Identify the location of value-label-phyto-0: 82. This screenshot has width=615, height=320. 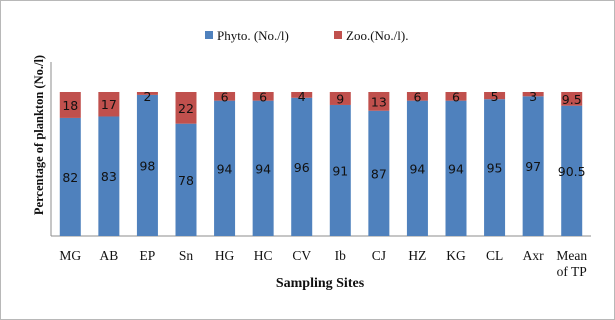
(70, 177).